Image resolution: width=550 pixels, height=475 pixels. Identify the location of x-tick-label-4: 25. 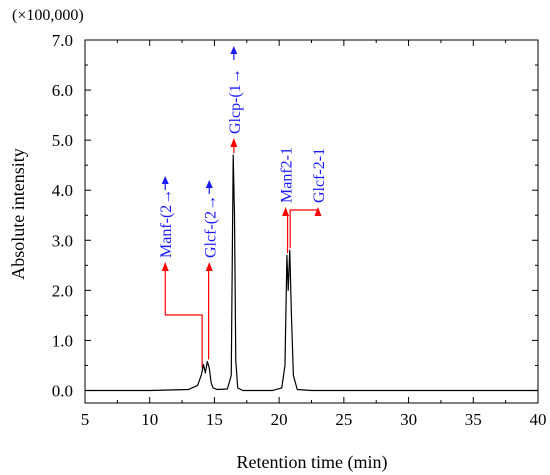
(343, 419).